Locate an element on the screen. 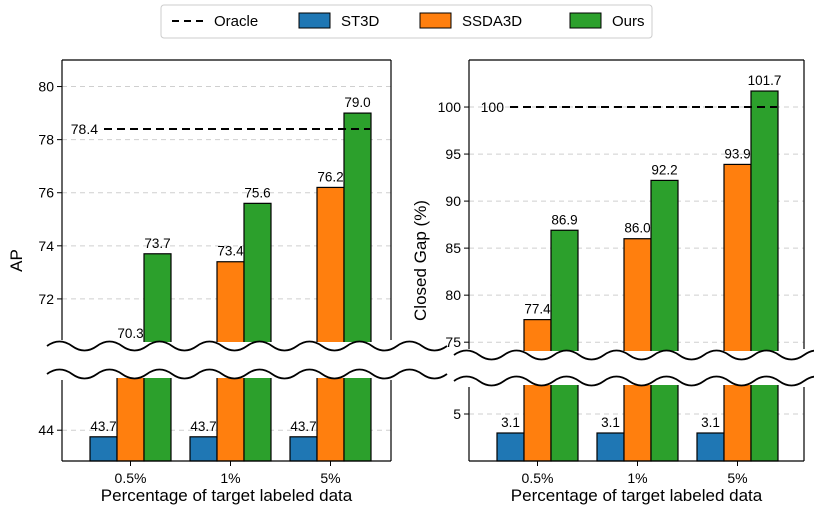 This screenshot has width=814, height=517. legend: Oracle ST3D SSDA3D Ours is located at coordinates (406, 21).